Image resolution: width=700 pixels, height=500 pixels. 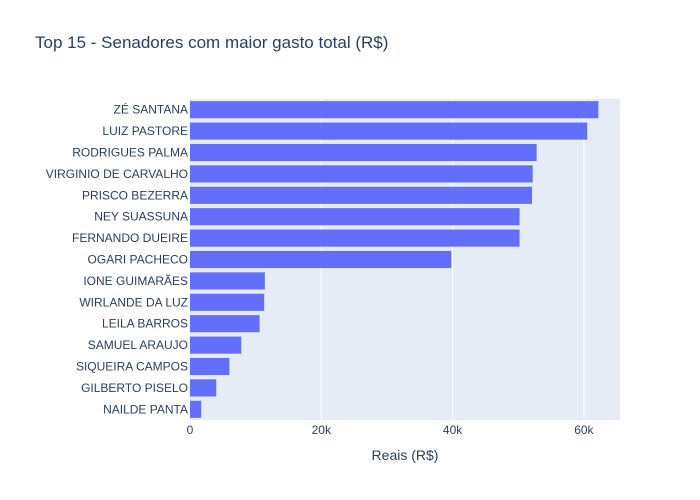 I want to click on y-tick-label: SIQUEIRA CAMPOS, so click(x=132, y=367).